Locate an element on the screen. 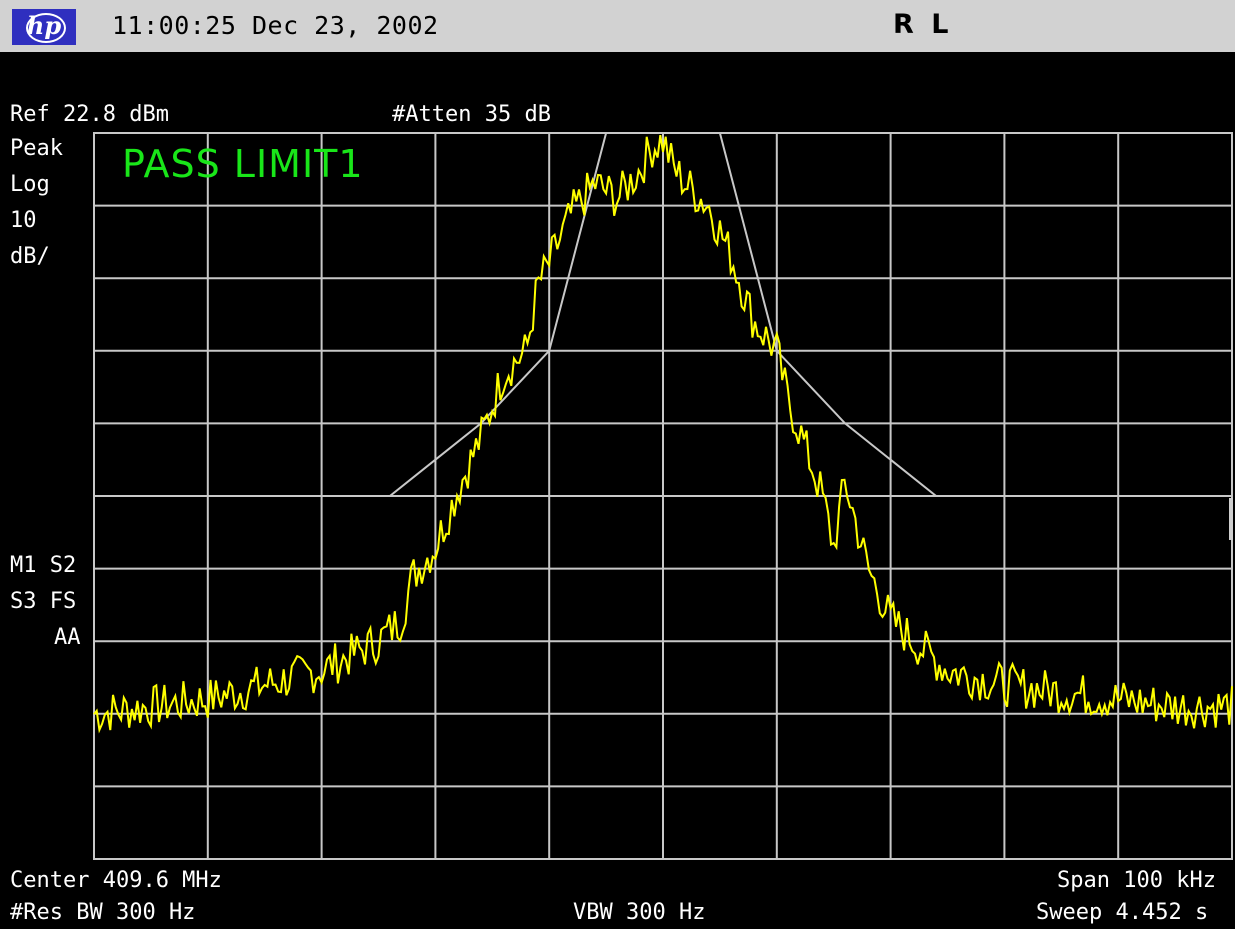 The height and width of the screenshot is (929, 1235). video-bandwidth-label: VBW 300 Hz is located at coordinates (639, 912).